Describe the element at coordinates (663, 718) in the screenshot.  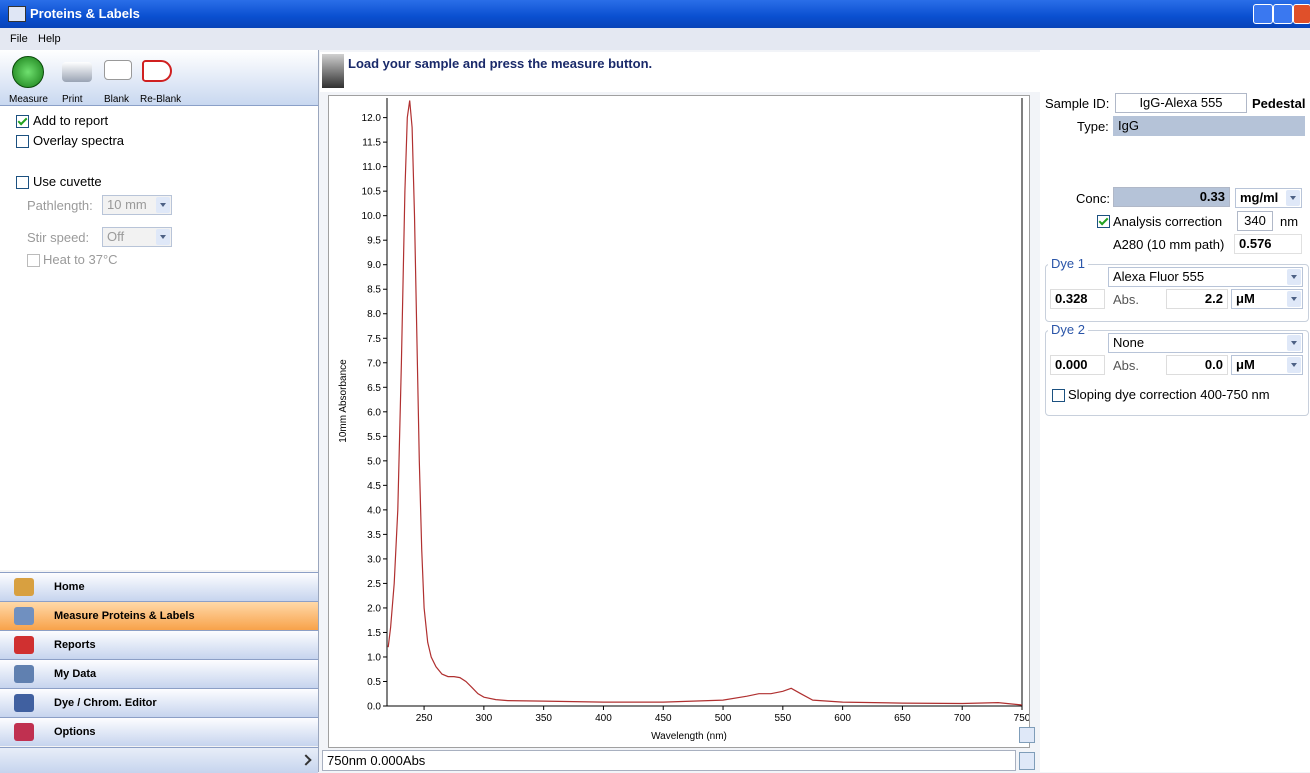
I see `x-tick-label: 450` at that location.